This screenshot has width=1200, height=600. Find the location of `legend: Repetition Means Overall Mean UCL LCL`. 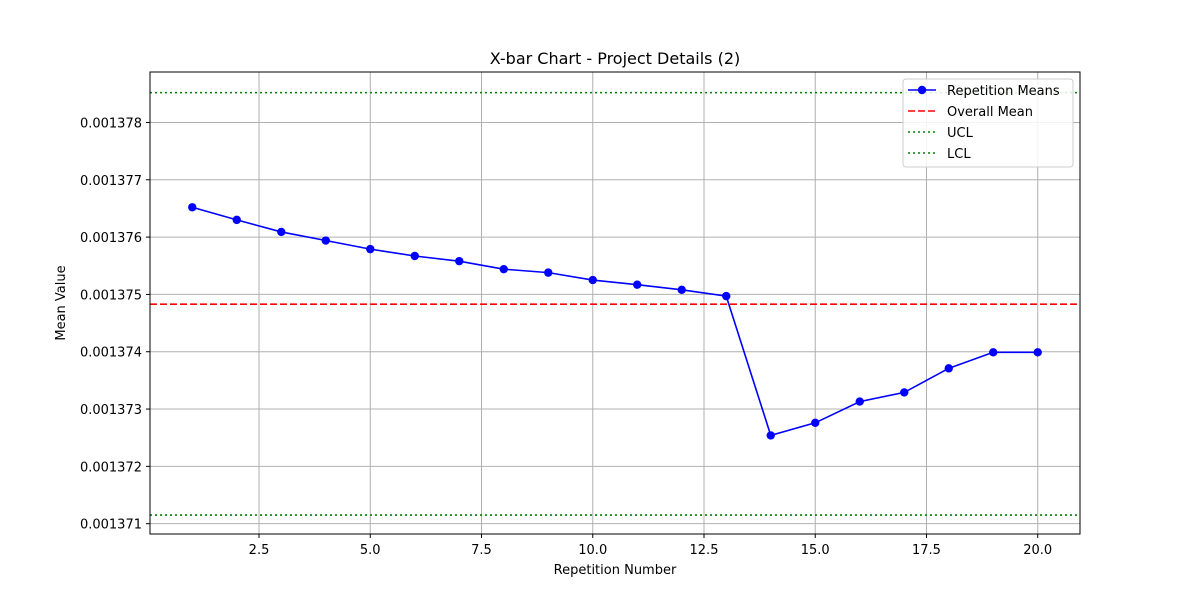

legend: Repetition Means Overall Mean UCL LCL is located at coordinates (988, 123).